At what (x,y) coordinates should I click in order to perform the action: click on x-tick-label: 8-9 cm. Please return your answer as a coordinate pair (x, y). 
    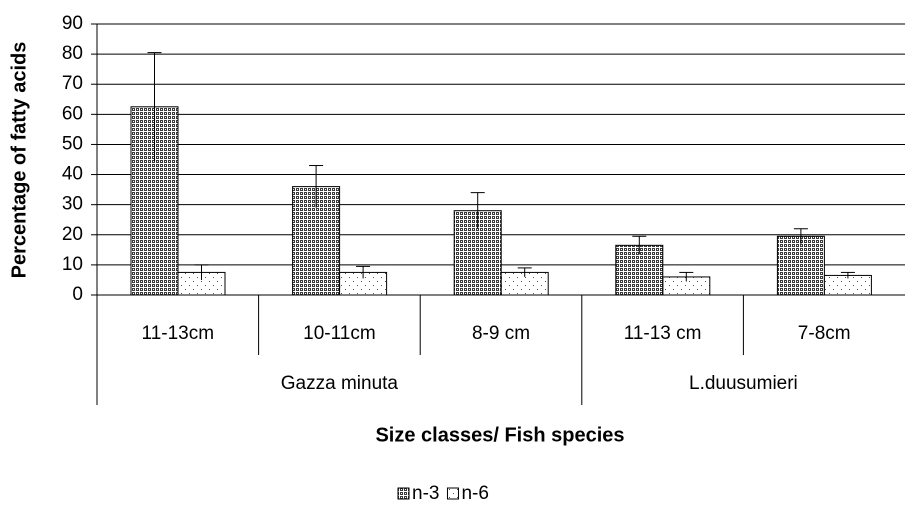
    Looking at the image, I should click on (501, 333).